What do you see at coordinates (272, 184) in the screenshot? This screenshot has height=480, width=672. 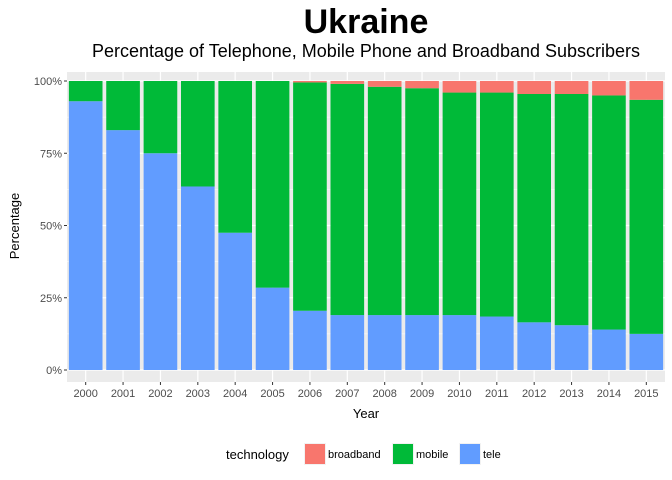 I see `bar-mobile-2005` at bounding box center [272, 184].